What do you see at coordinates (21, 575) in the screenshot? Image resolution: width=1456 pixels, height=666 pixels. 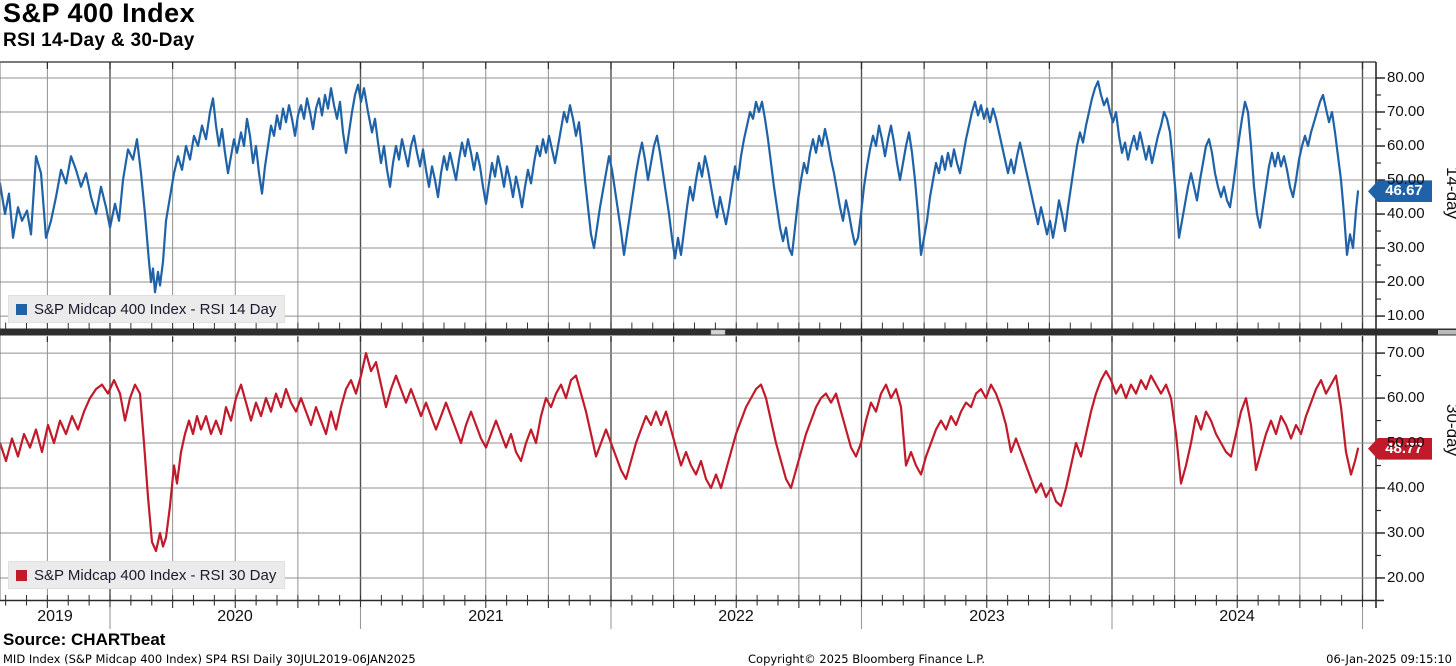 I see `legend-swatch-red-icon` at bounding box center [21, 575].